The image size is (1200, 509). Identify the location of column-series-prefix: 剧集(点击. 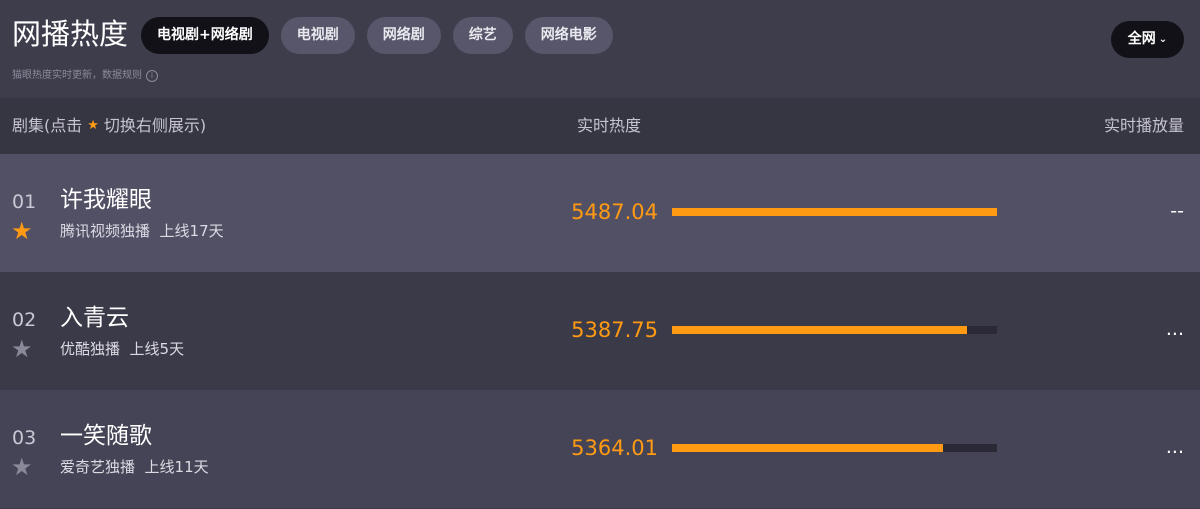
(47, 125).